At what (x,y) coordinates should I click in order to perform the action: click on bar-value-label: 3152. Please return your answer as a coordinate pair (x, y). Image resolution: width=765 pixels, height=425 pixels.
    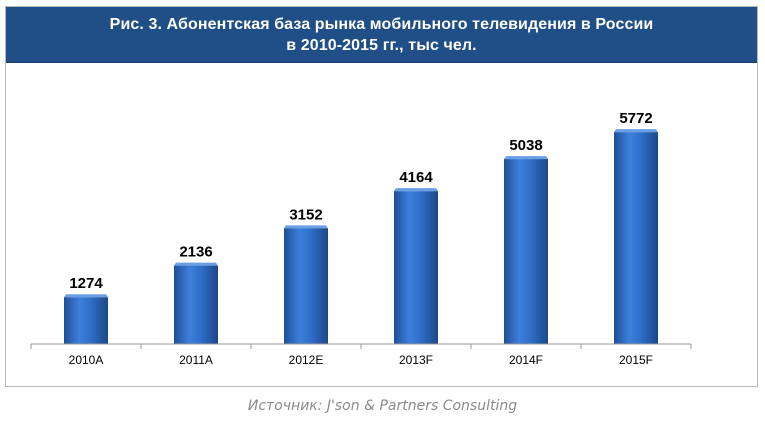
    Looking at the image, I should click on (305, 214).